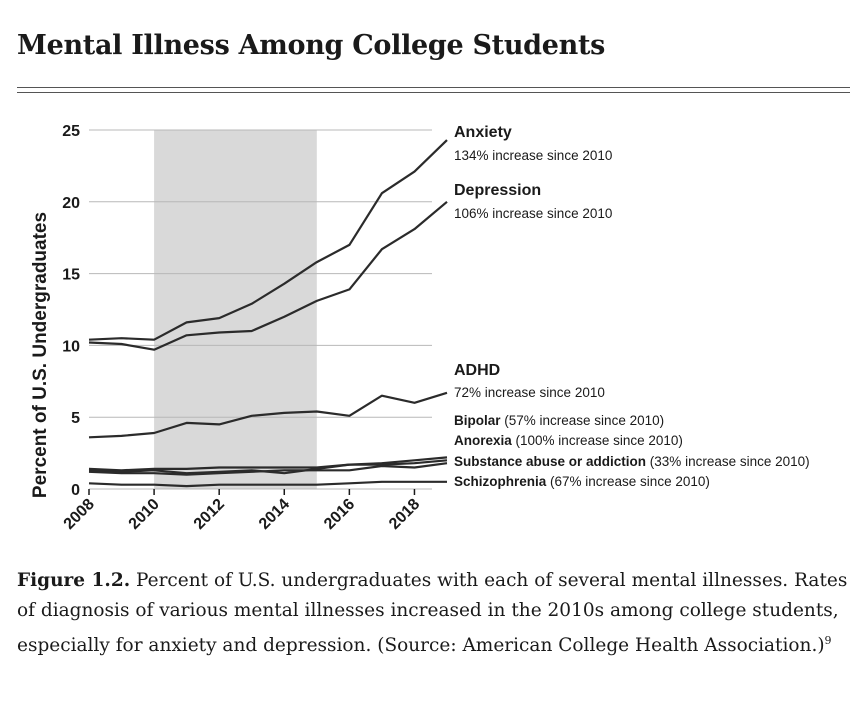 This screenshot has height=709, width=868. What do you see at coordinates (533, 213) in the screenshot?
I see `series-annotation: 106% increase since 2010` at bounding box center [533, 213].